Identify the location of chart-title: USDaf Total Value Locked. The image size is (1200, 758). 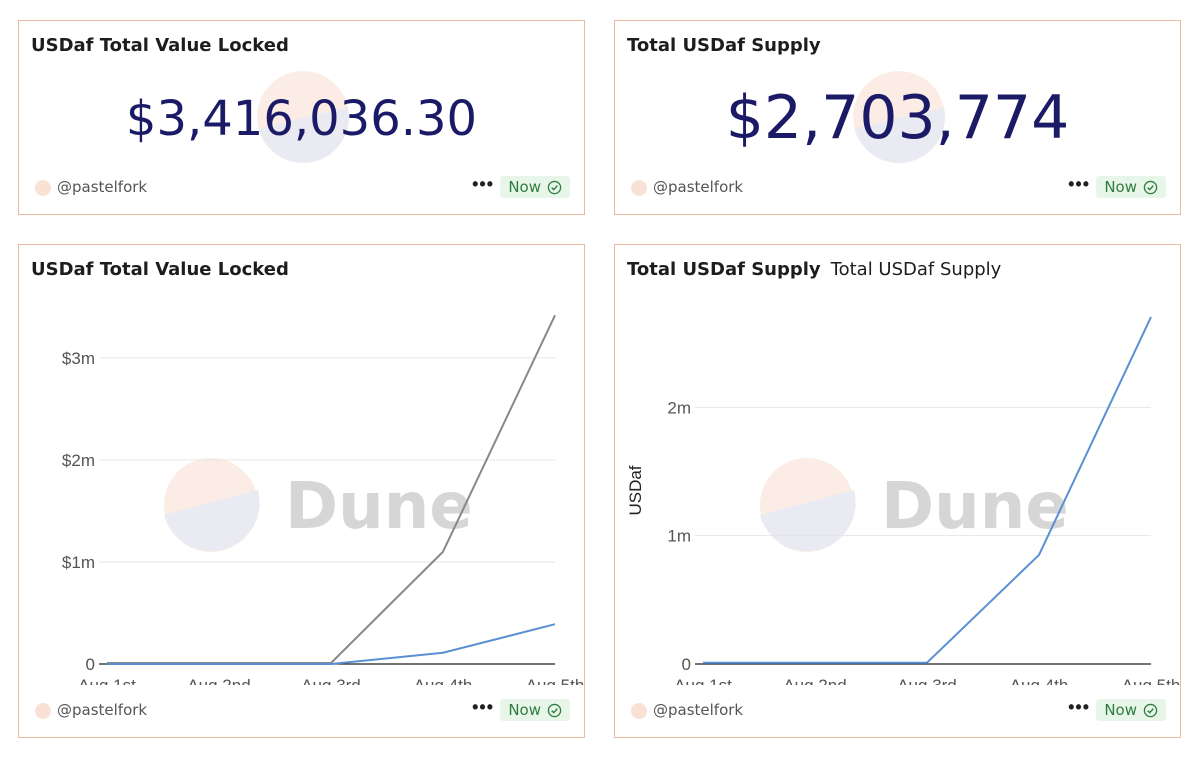
(165, 269).